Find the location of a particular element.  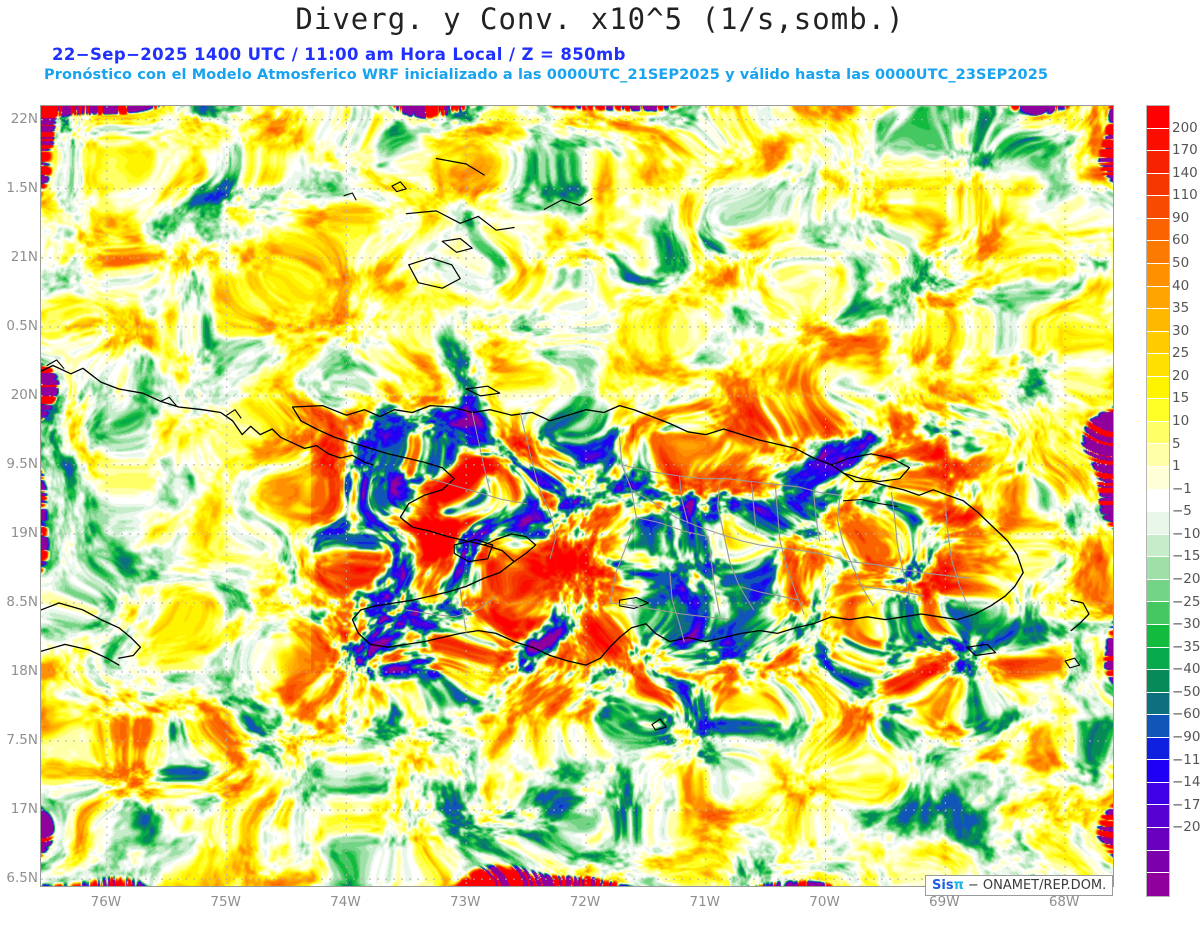

lon-tick-4: 72W is located at coordinates (585, 902).